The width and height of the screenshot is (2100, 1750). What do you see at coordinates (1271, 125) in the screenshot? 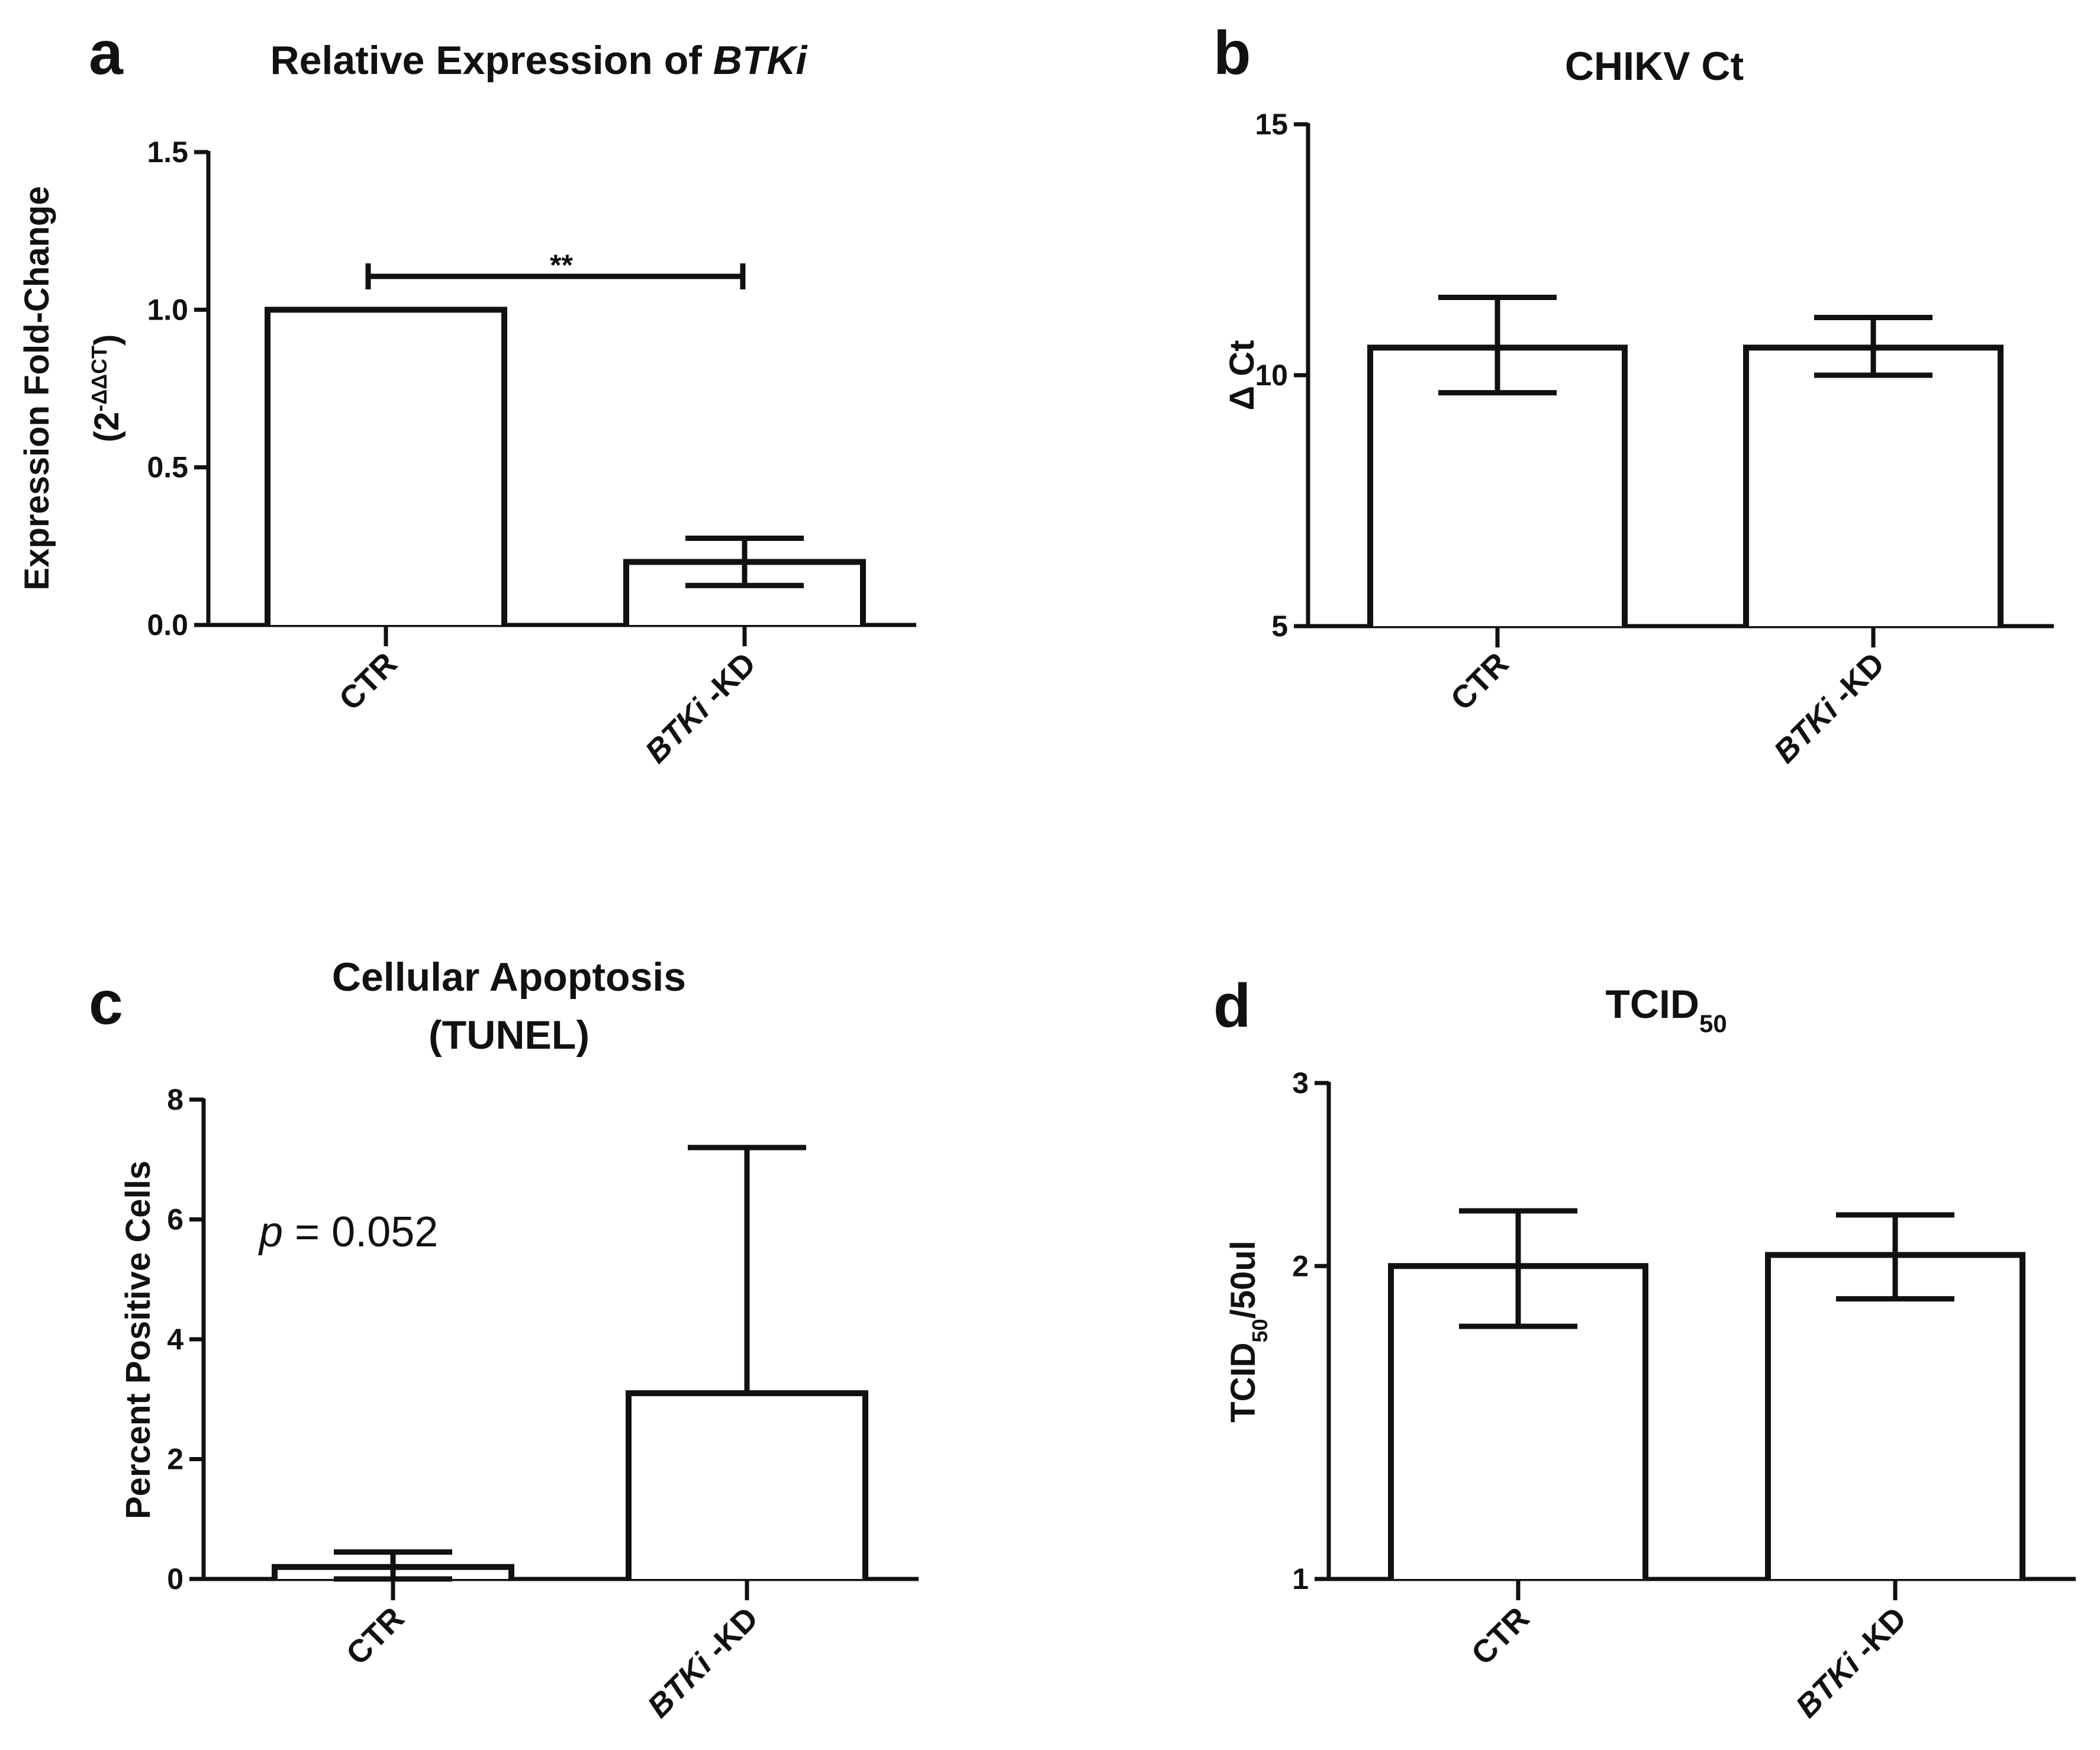
I see `y-tick-label: 15` at bounding box center [1271, 125].